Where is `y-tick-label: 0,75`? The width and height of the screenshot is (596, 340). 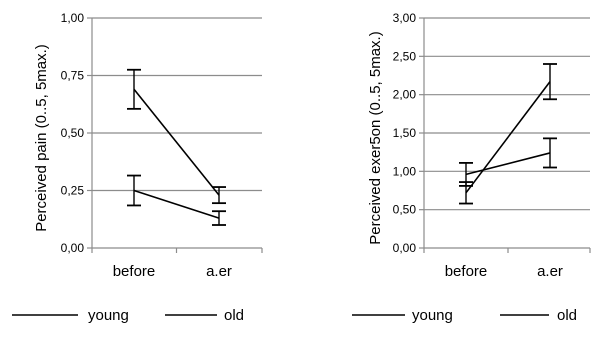 y-tick-label: 0,75 is located at coordinates (73, 76).